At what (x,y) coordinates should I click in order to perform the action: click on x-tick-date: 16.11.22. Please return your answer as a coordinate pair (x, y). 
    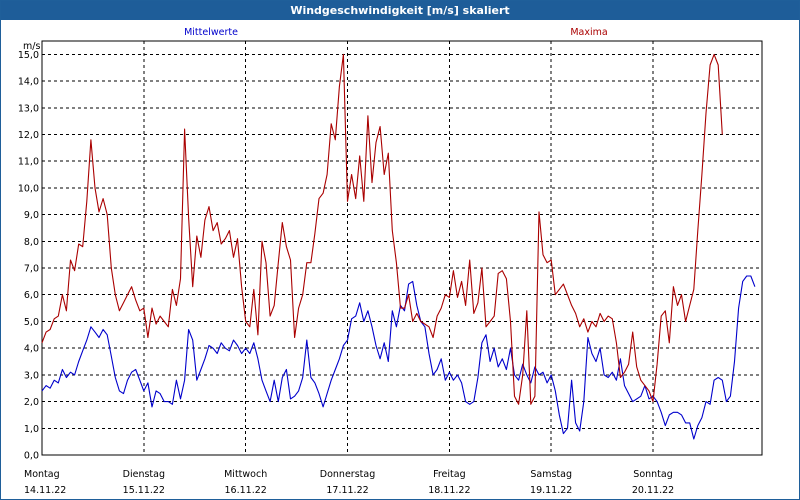
    Looking at the image, I should click on (246, 490).